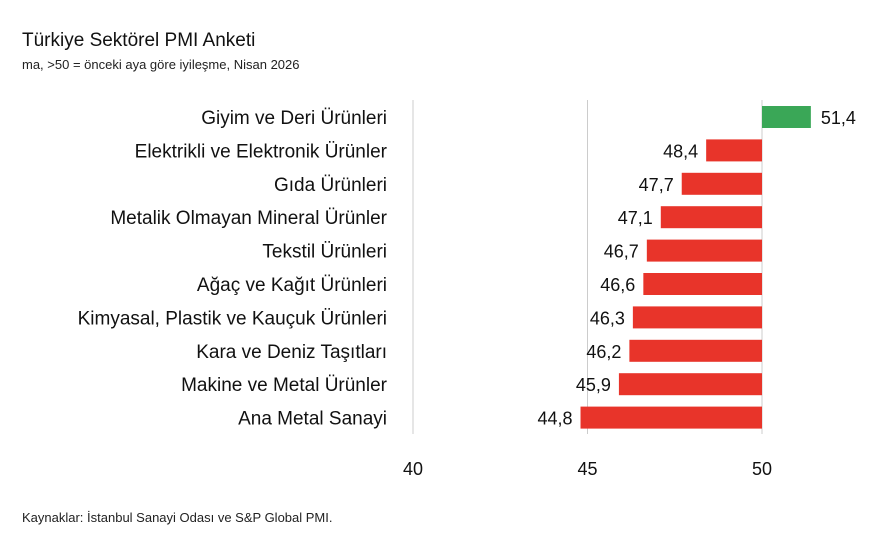 Image resolution: width=876 pixels, height=542 pixels. I want to click on category-label: Ana Metal Sanayi, so click(312, 419).